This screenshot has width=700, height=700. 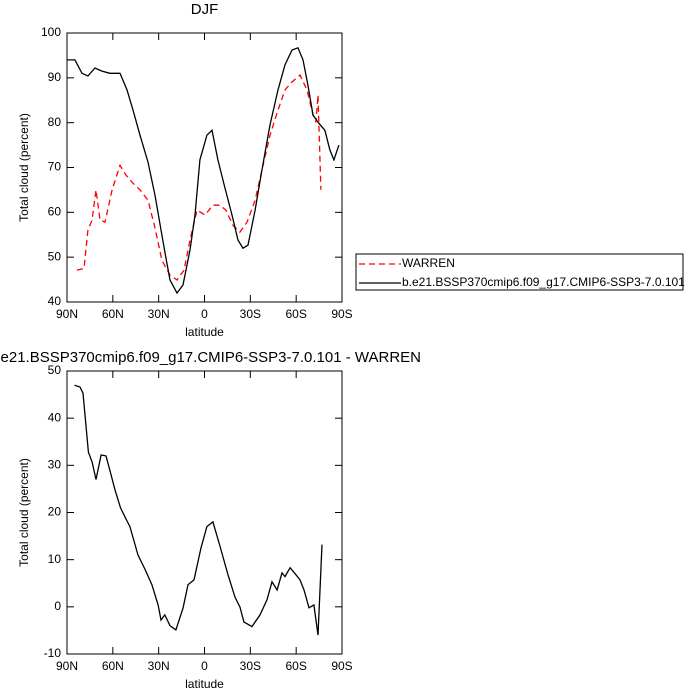 I want to click on y-tick-label: 70, so click(x=55, y=167).